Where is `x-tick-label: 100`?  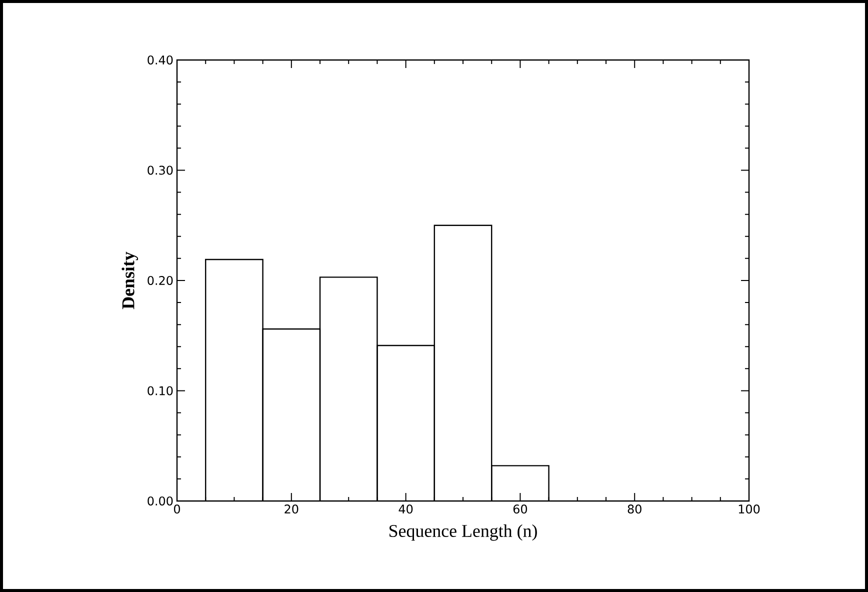 x-tick-label: 100 is located at coordinates (749, 509).